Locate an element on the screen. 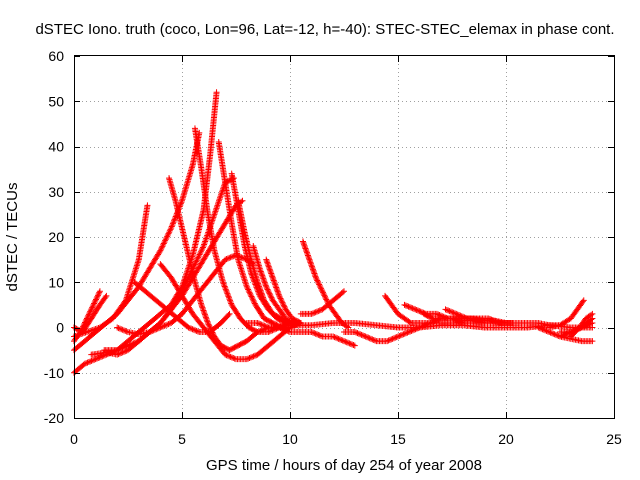 The height and width of the screenshot is (480, 640). x-tick-label: 20 is located at coordinates (506, 439).